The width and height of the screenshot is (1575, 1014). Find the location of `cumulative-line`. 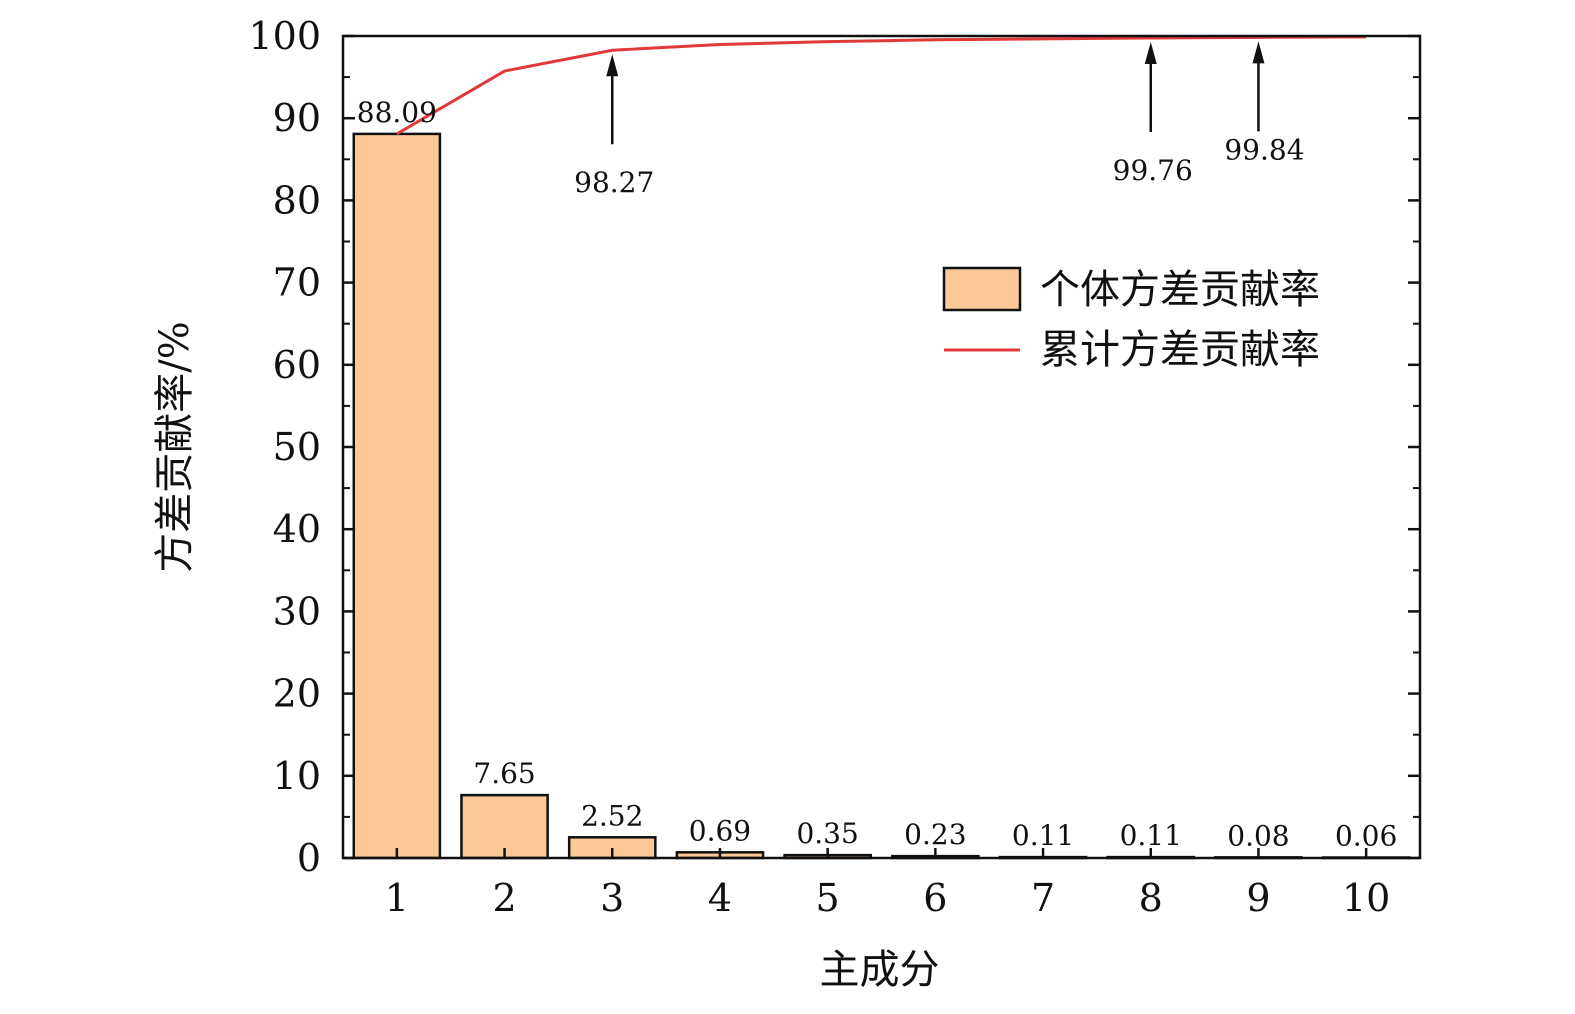

cumulative-line is located at coordinates (881, 85).